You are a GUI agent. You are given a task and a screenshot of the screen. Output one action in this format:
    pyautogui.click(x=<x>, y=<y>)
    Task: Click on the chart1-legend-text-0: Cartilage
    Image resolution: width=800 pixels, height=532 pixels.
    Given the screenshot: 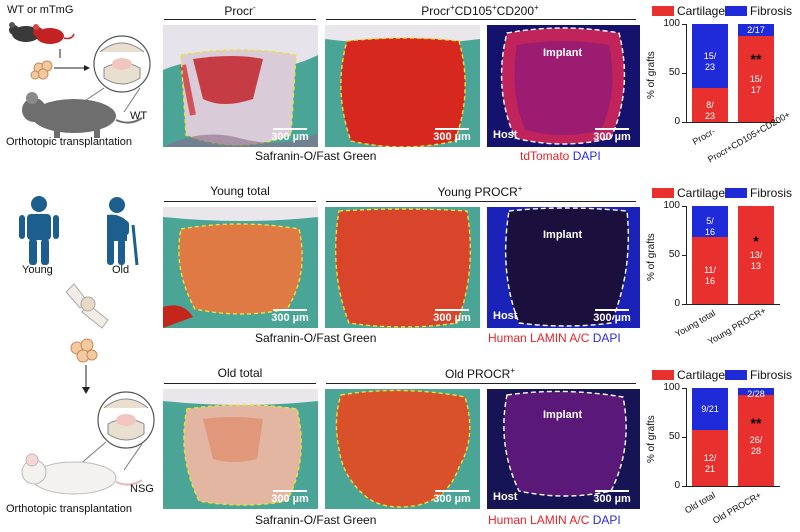 What is the action you would take?
    pyautogui.click(x=701, y=11)
    